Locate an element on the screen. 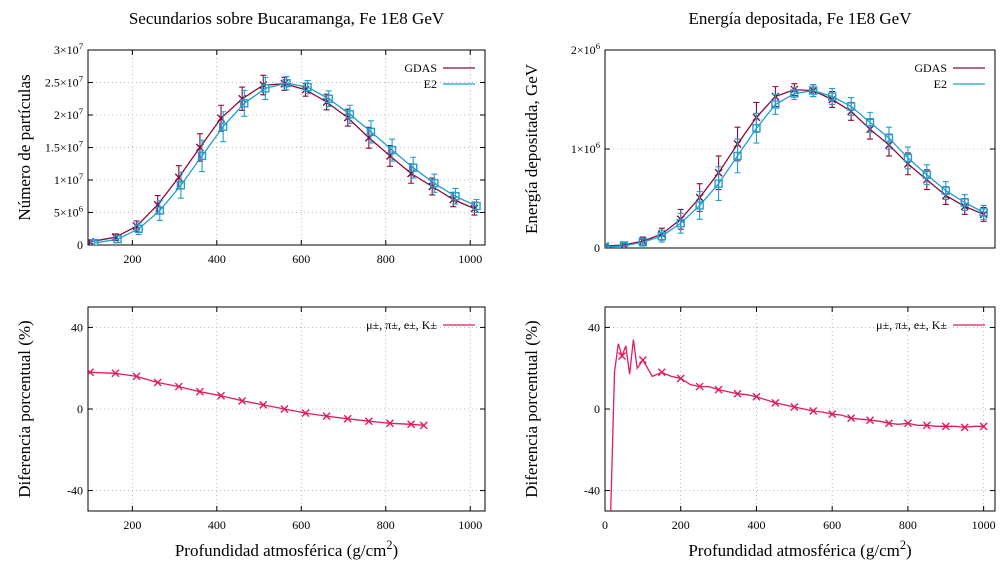 This screenshot has height=570, width=1002. y-tick-label: 1.5×10⁷ is located at coordinates (64, 147).